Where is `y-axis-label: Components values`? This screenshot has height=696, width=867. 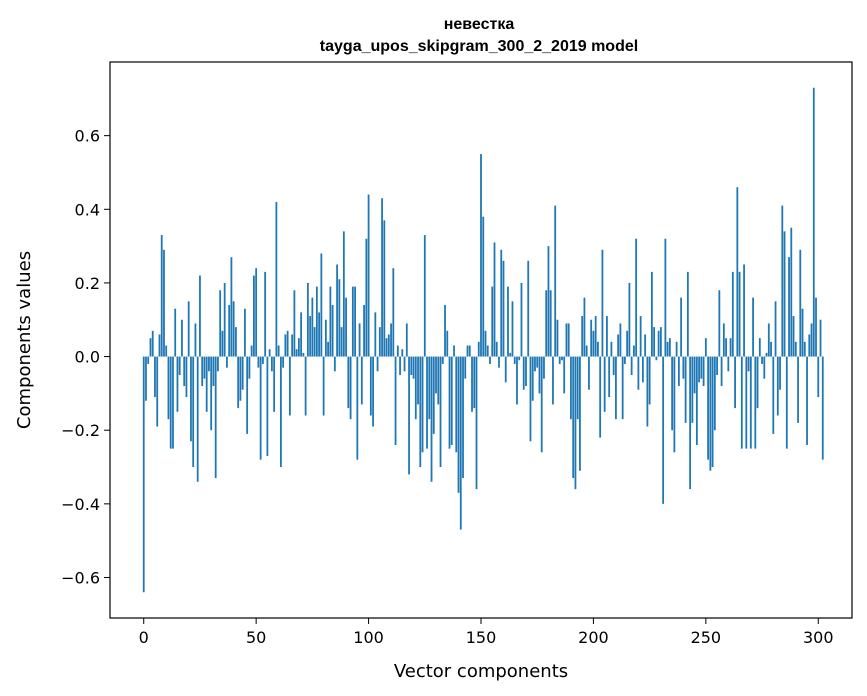 y-axis-label: Components values is located at coordinates (24, 340).